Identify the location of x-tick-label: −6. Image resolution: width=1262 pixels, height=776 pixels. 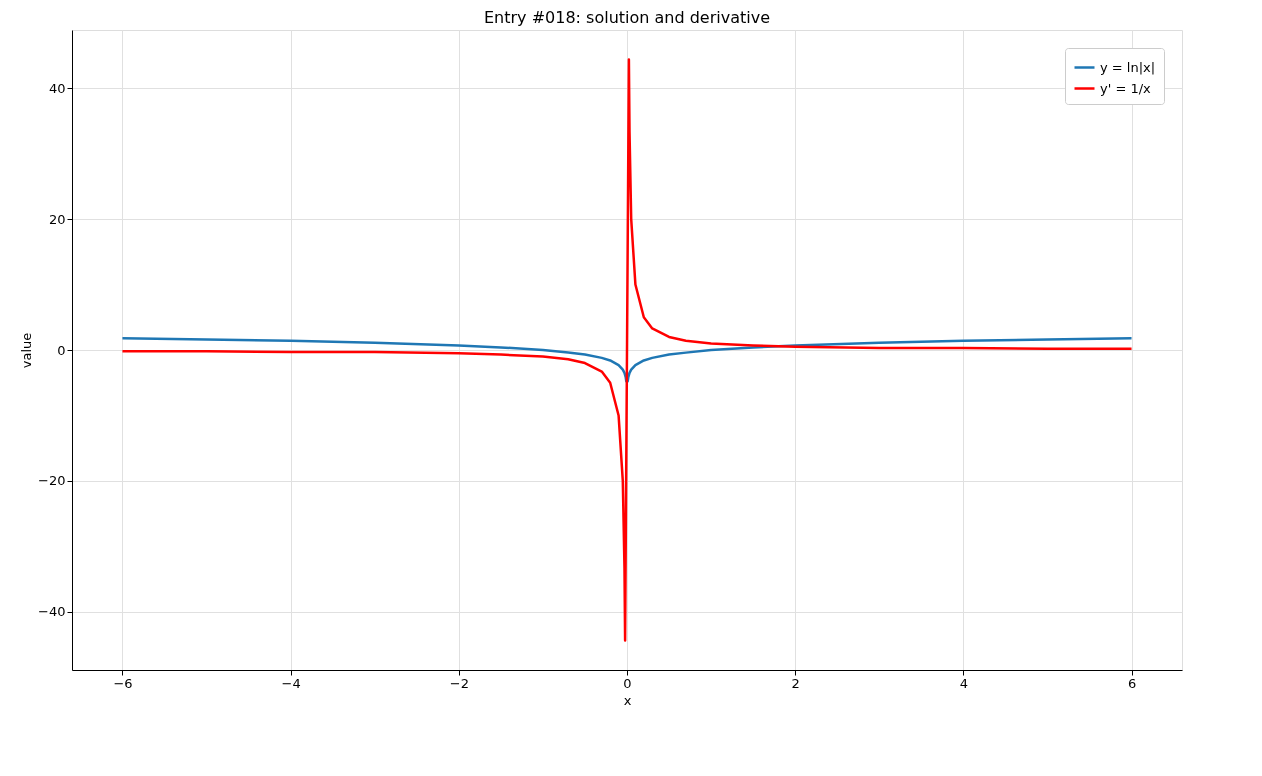
(123, 683).